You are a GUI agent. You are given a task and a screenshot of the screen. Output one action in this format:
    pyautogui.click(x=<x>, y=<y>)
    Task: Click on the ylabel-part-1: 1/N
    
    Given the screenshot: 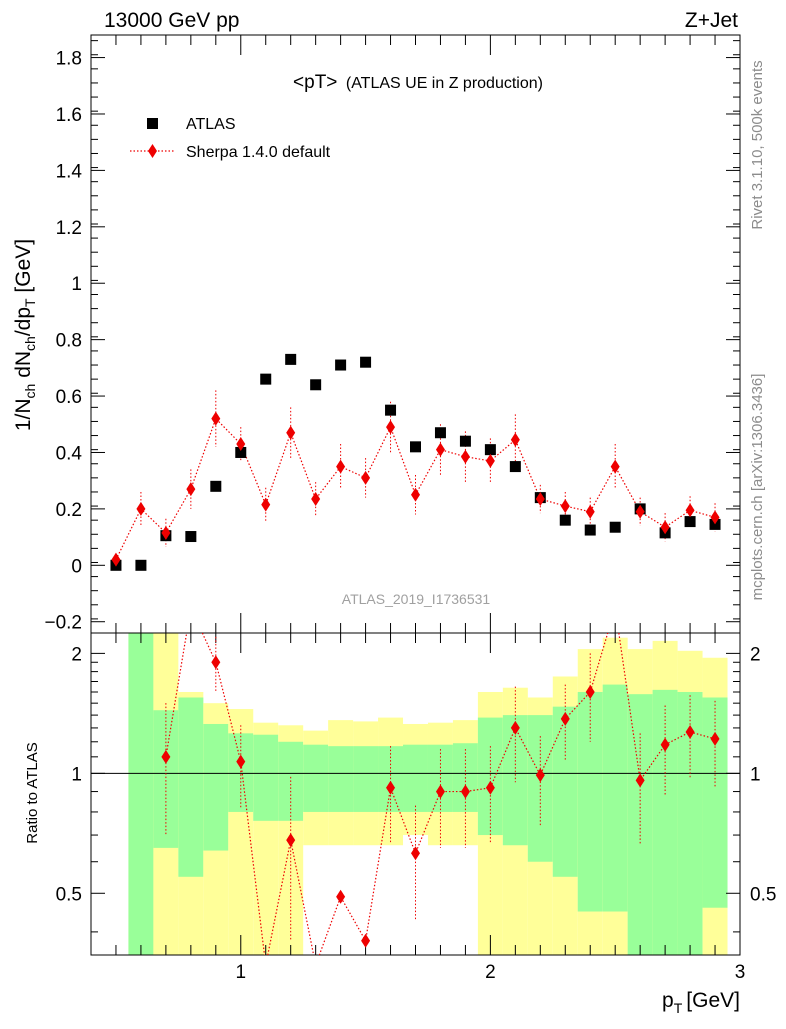 What is the action you would take?
    pyautogui.click(x=23, y=414)
    